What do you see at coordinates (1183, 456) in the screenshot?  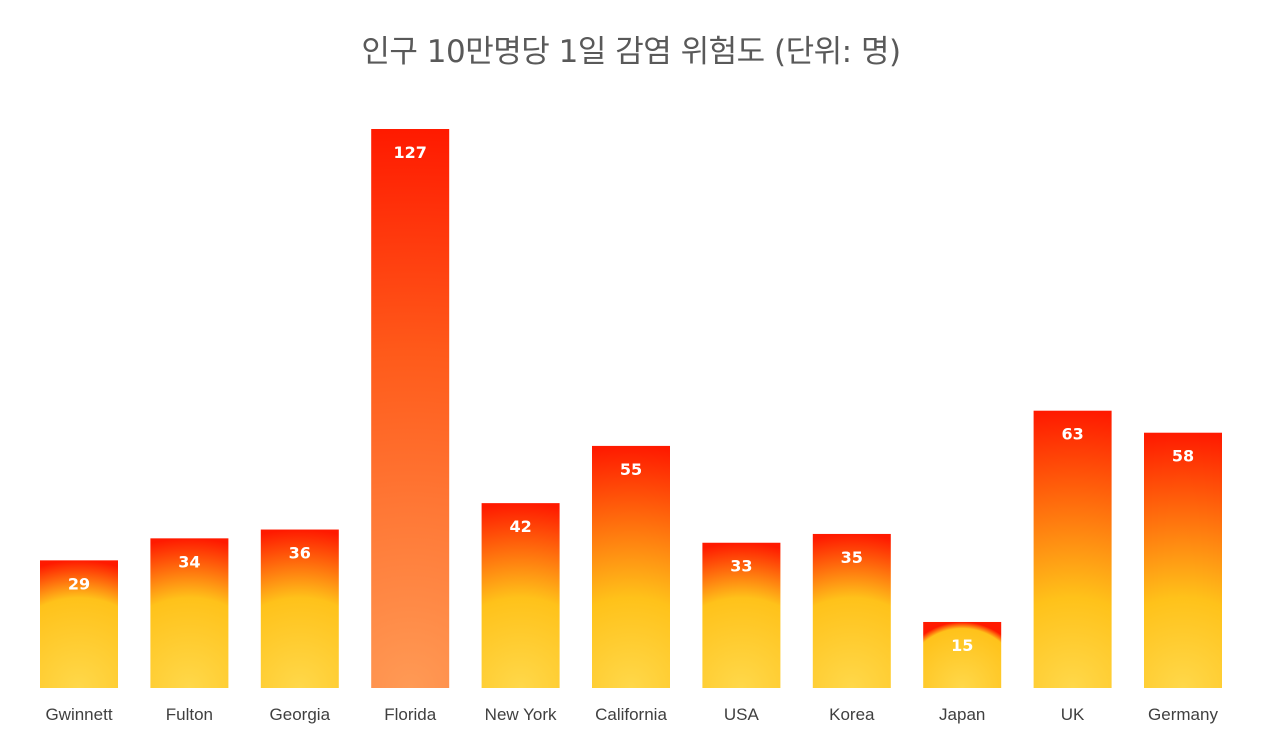 I see `value-label-germany: 58` at bounding box center [1183, 456].